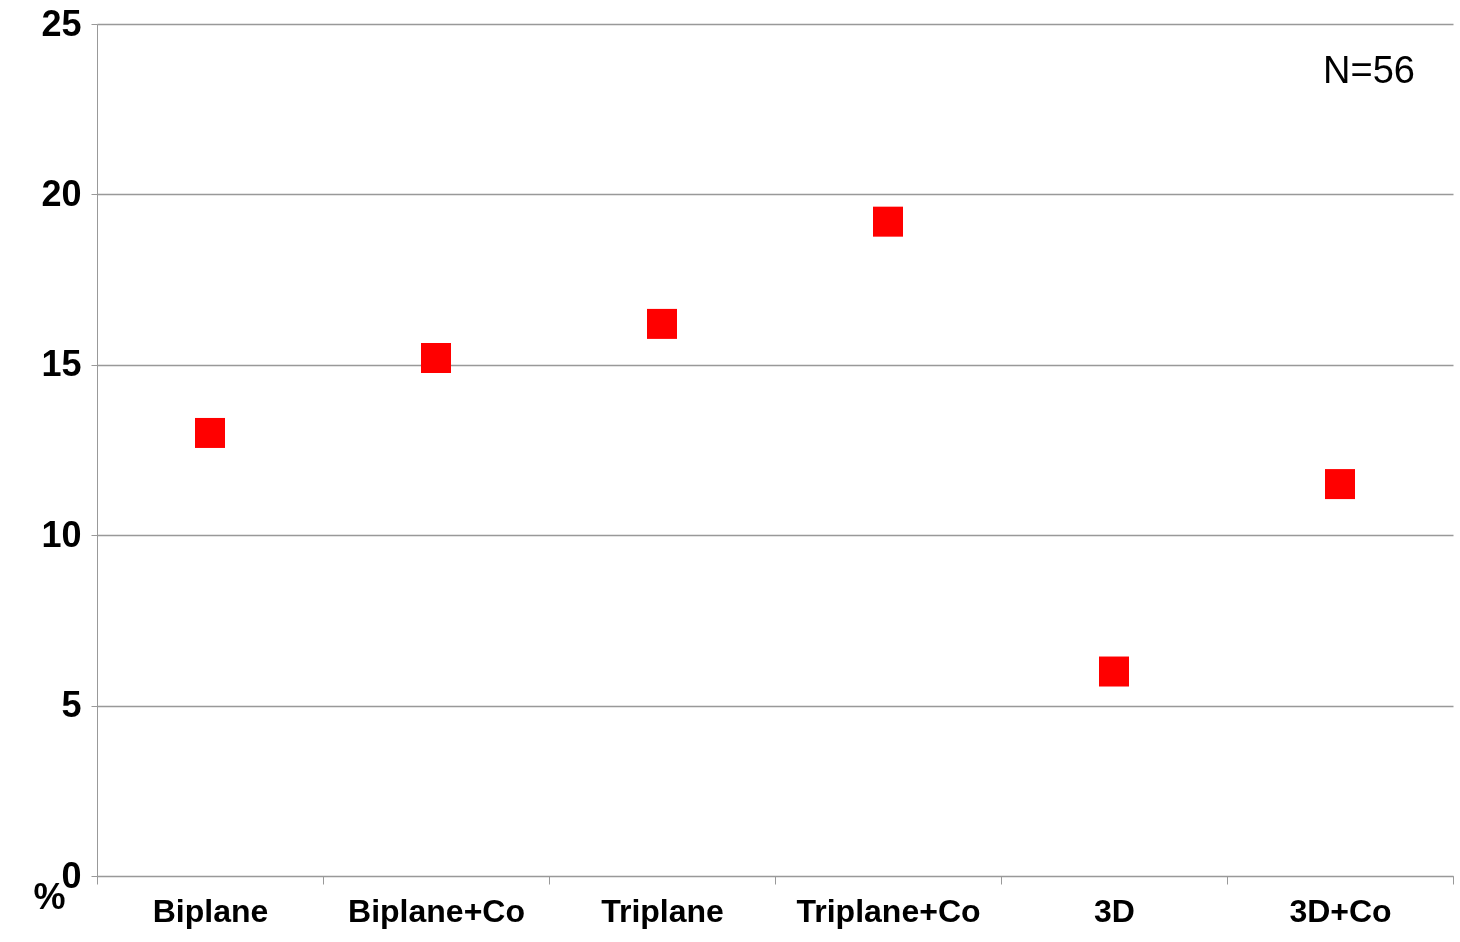 This screenshot has height=942, width=1460. Describe the element at coordinates (888, 910) in the screenshot. I see `x-tick-label: Triplane+Co` at that location.